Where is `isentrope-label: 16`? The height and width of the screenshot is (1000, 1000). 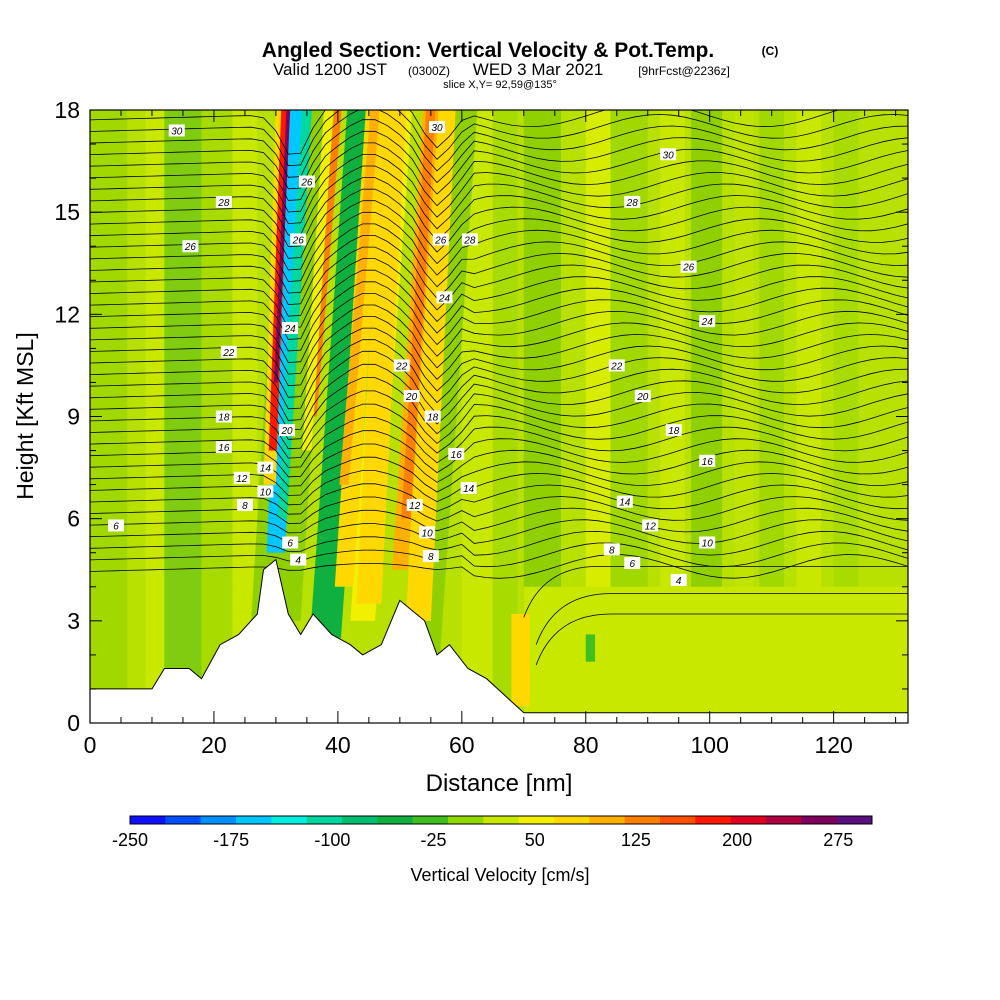
isentrope-label: 16 is located at coordinates (223, 447).